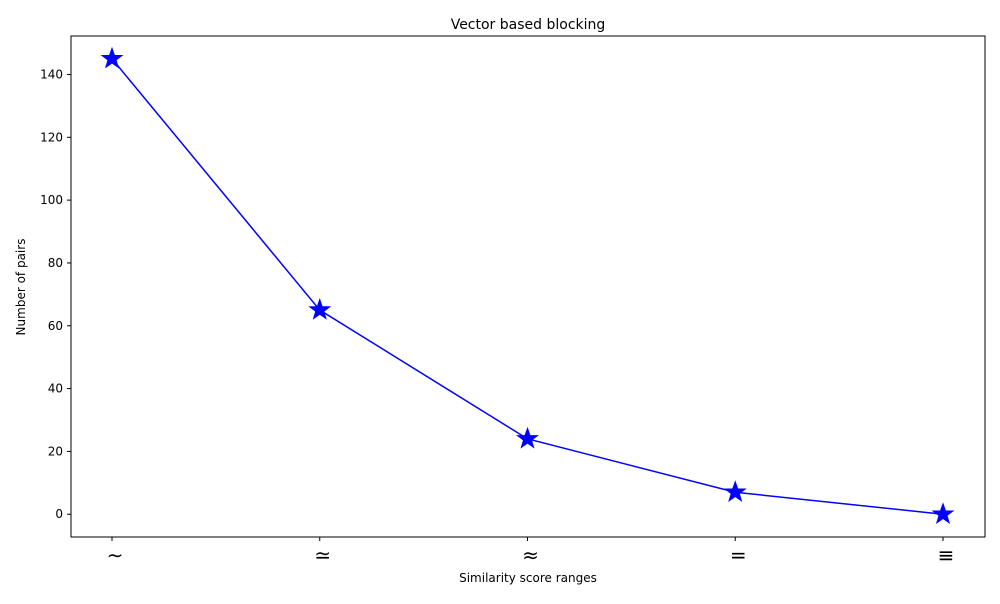  What do you see at coordinates (528, 578) in the screenshot?
I see `x-axis-label: Similarity score ranges` at bounding box center [528, 578].